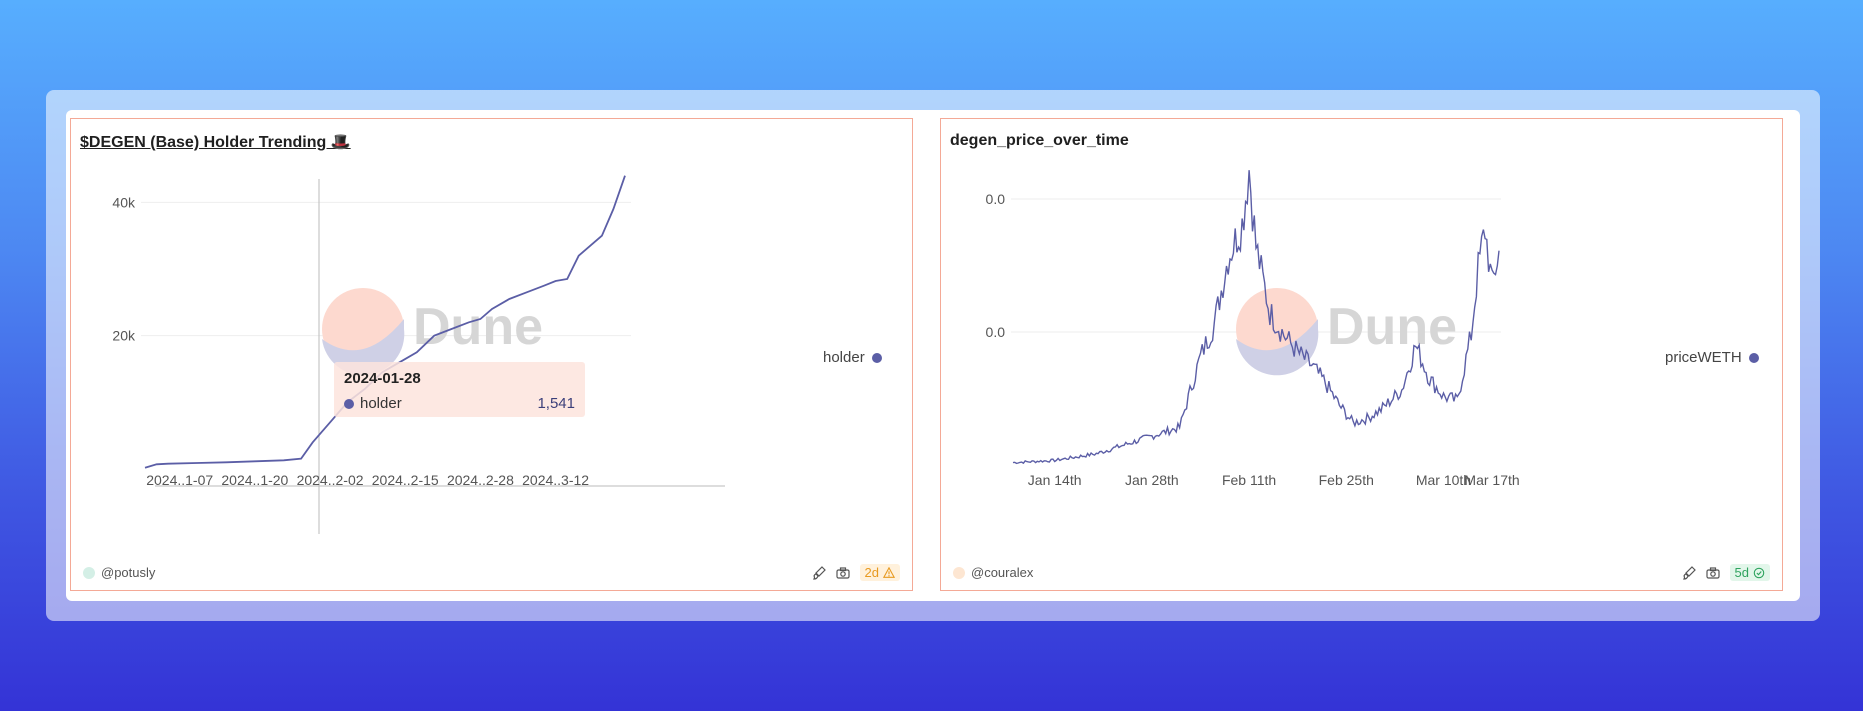 This screenshot has height=711, width=1863. Describe the element at coordinates (1002, 572) in the screenshot. I see `author-name: @couralex` at that location.